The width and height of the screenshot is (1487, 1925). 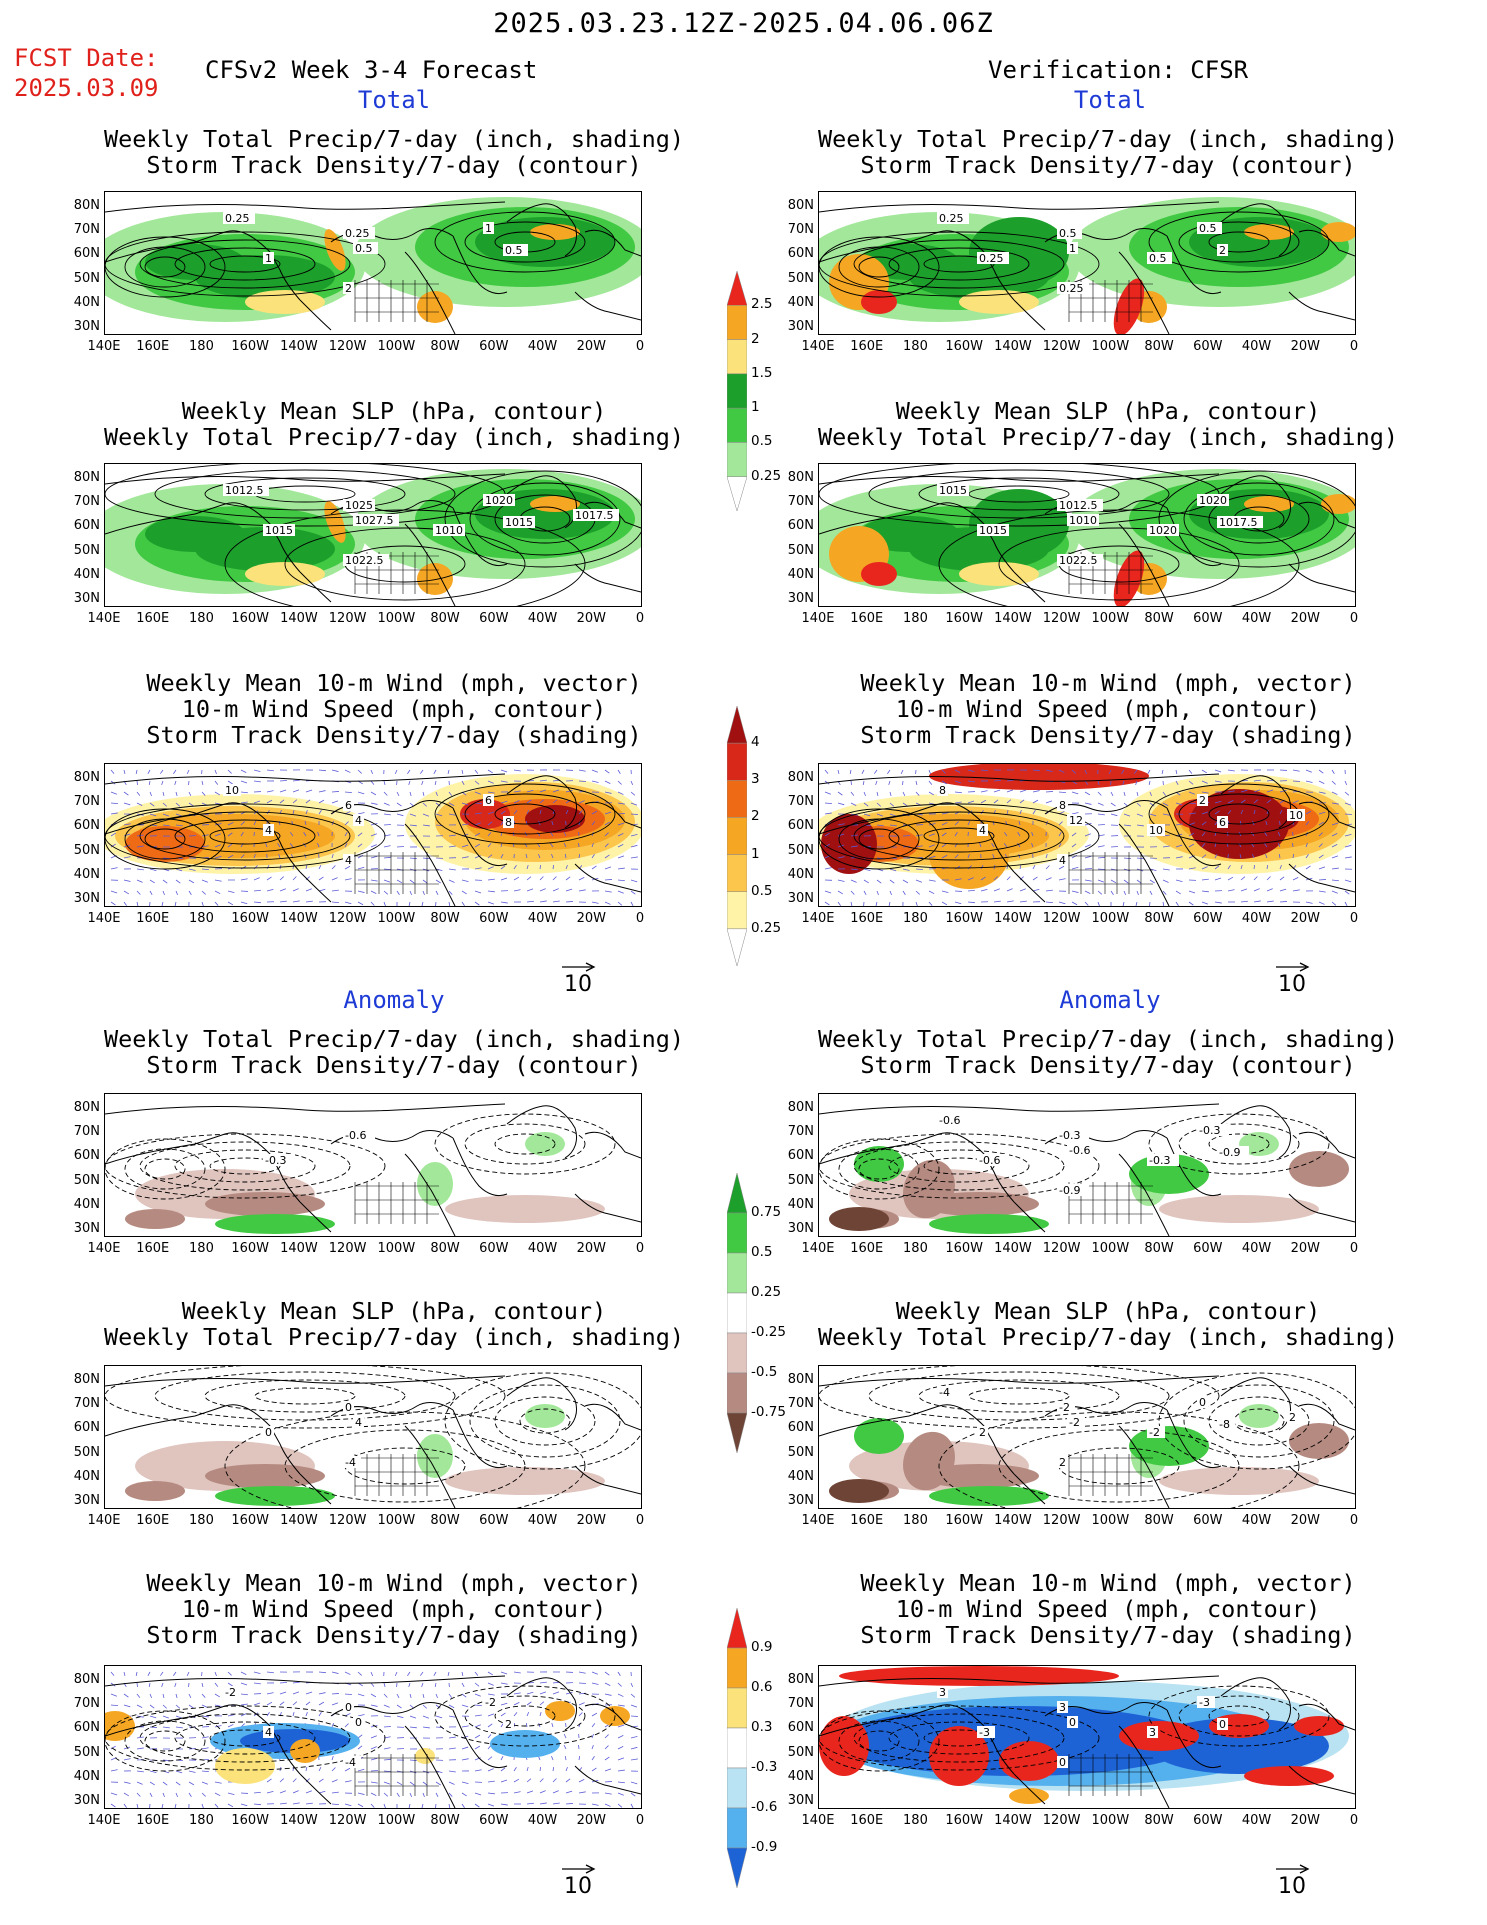 I want to click on map-vf-awind: -3 3 0 0 -3 0 3 3, so click(x=1087, y=1737).